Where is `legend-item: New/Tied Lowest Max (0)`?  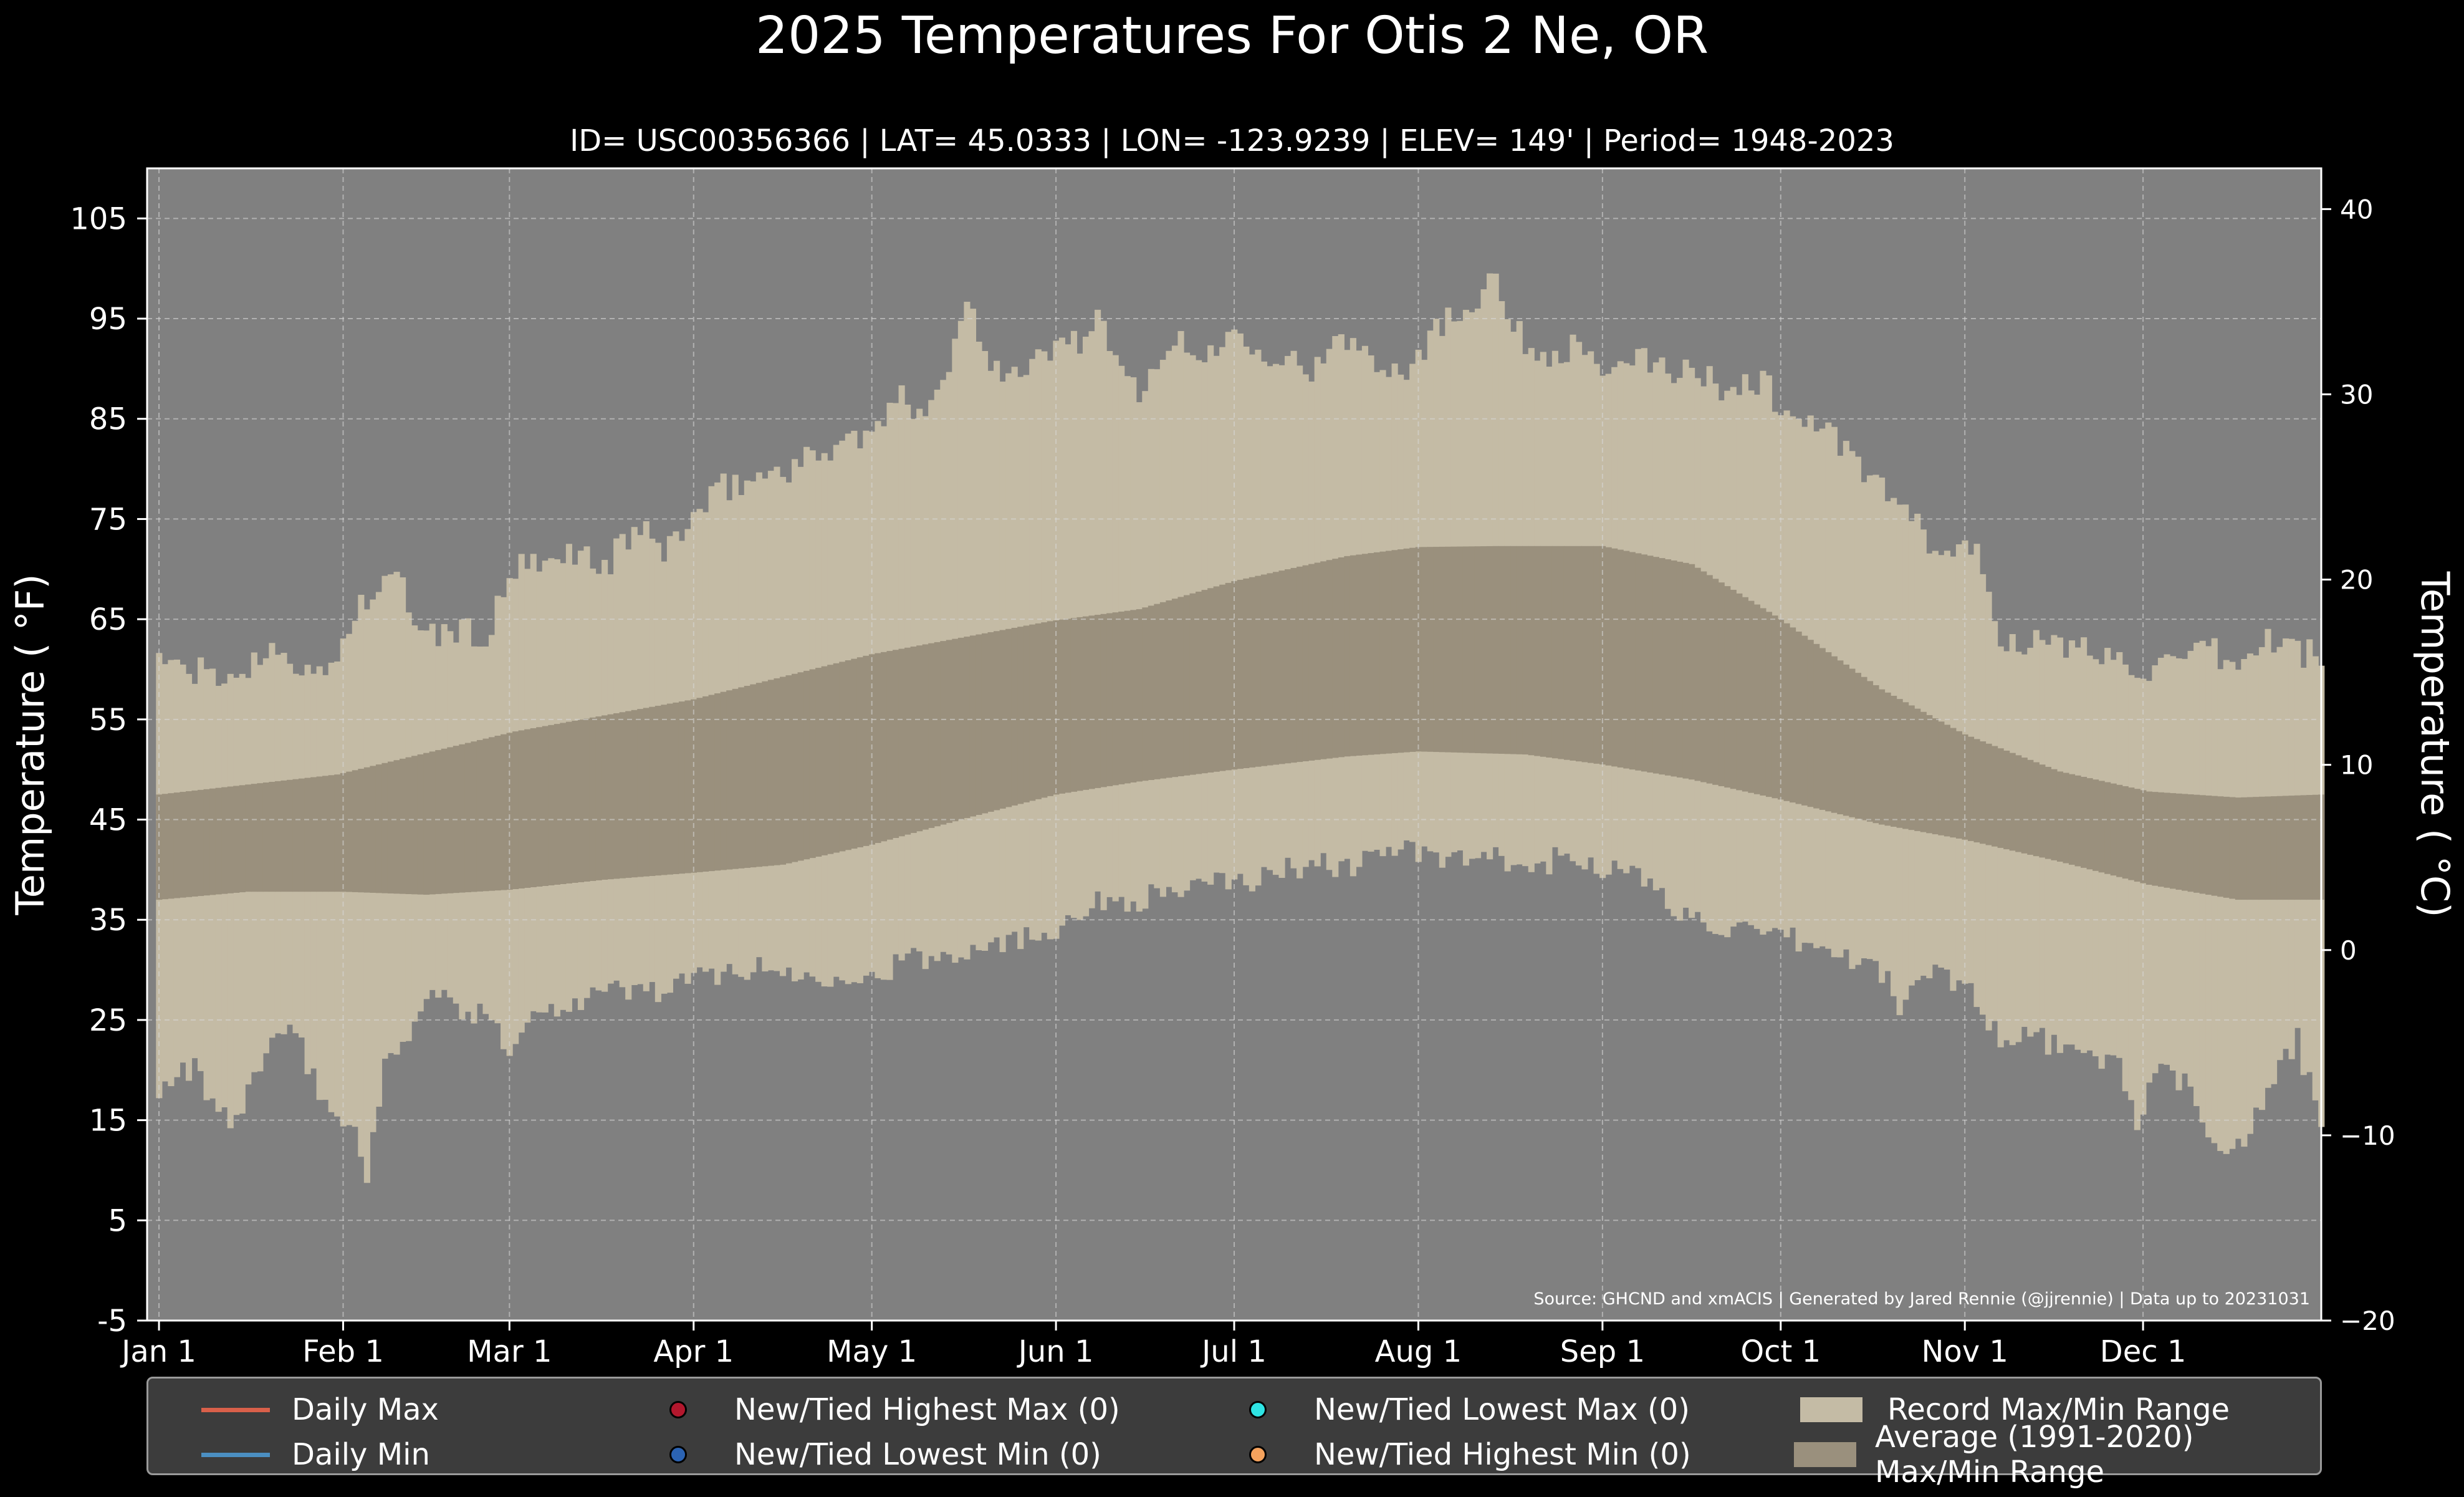 legend-item: New/Tied Lowest Max (0) is located at coordinates (1455, 1409).